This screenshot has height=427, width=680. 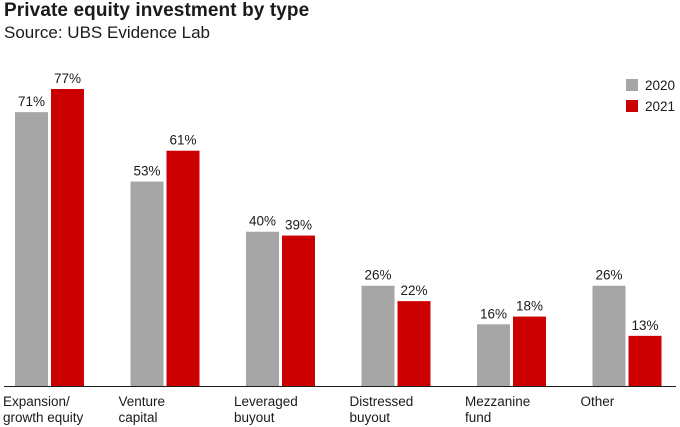 I want to click on category-label-5-0: Other, so click(x=598, y=401).